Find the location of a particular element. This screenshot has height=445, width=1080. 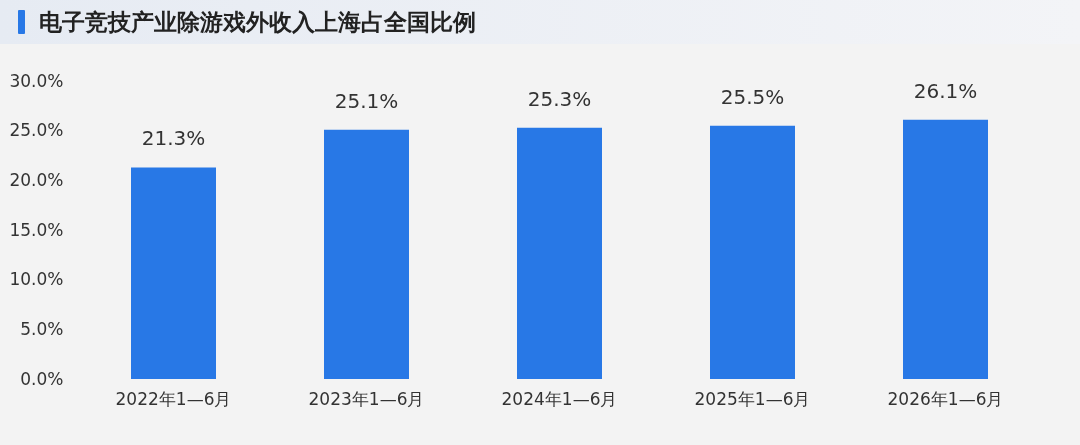

x-tick-label: 2025年1—6月 is located at coordinates (752, 398).